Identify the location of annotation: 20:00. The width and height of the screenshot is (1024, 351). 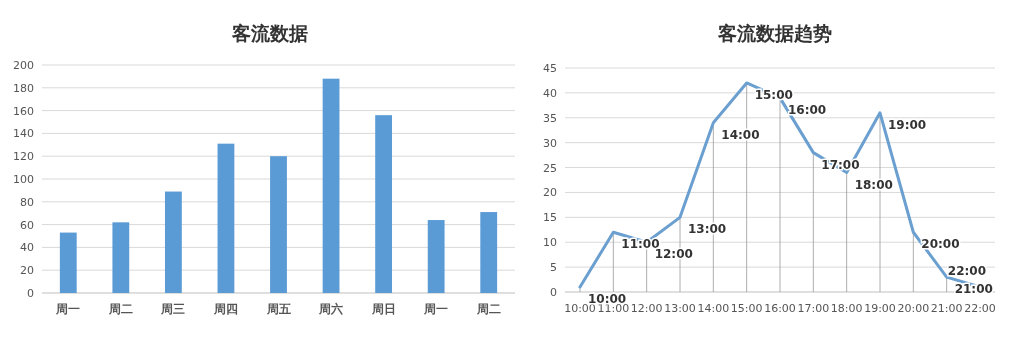
(940, 244).